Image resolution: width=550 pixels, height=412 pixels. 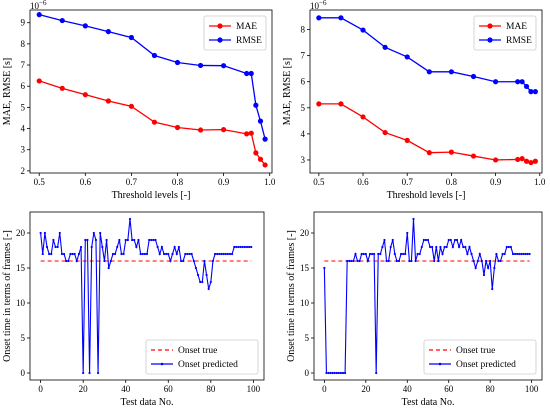 What do you see at coordinates (202, 357) in the screenshot?
I see `legend-box` at bounding box center [202, 357].